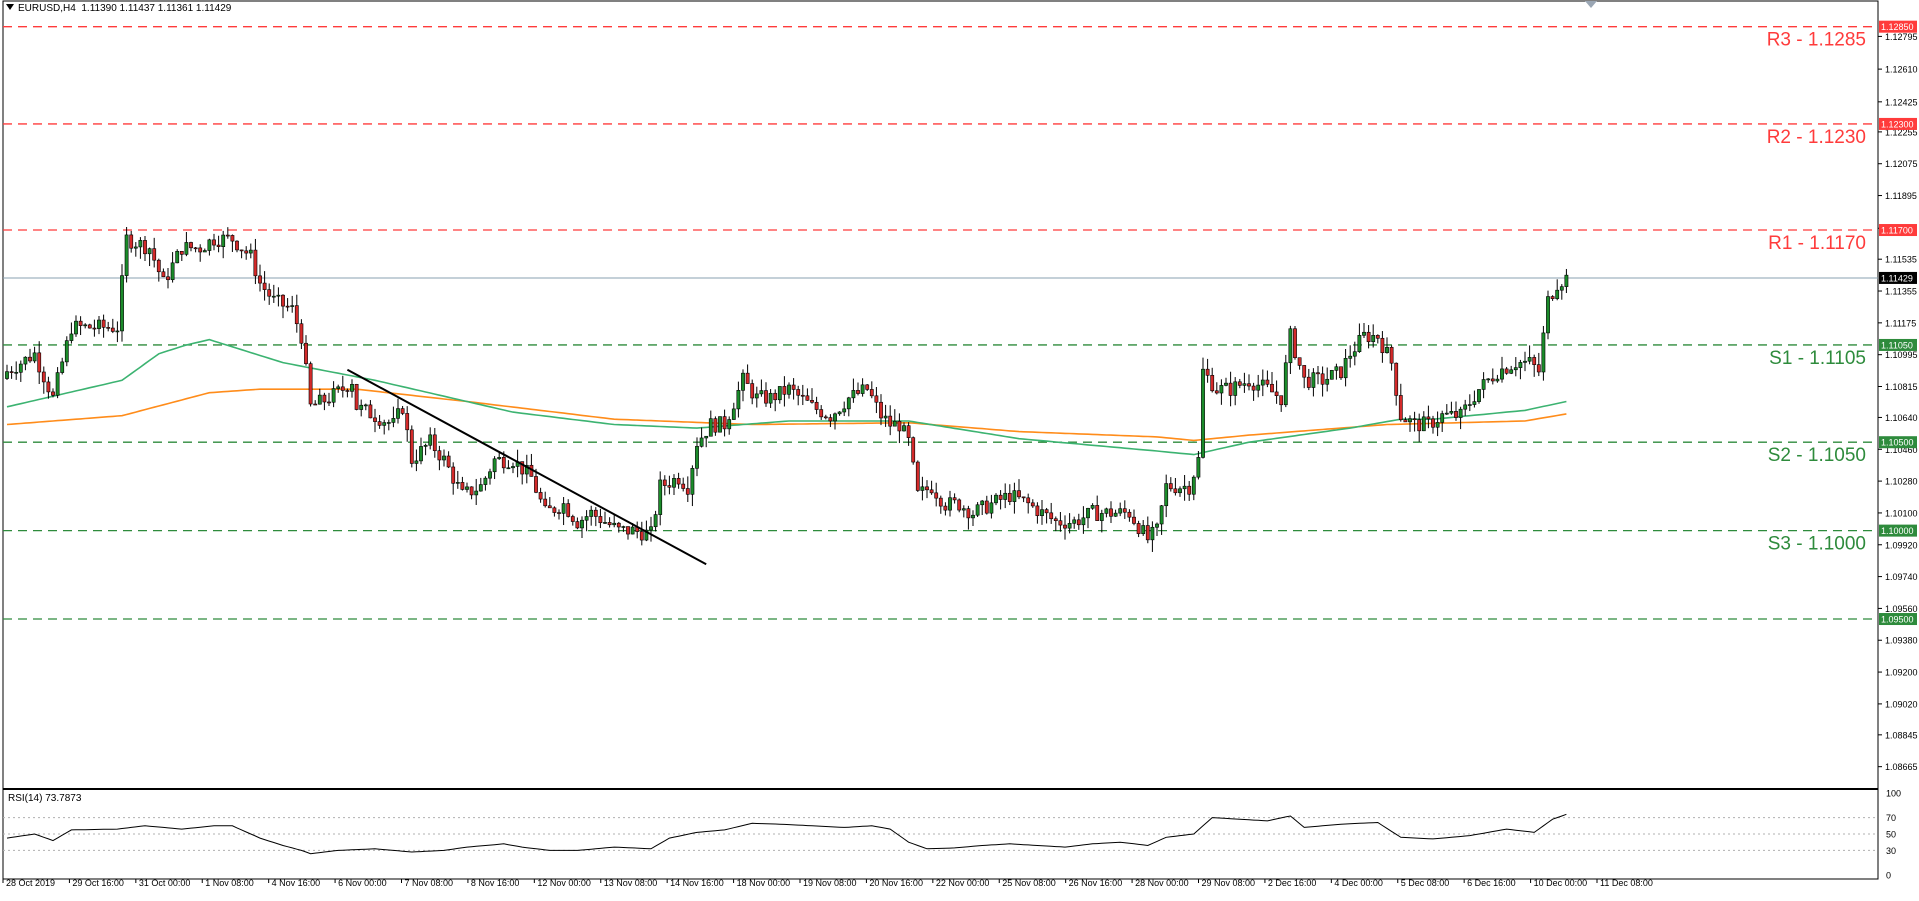 This screenshot has height=901, width=1919. I want to click on time-tick-label: 19 Nov 08:00, so click(830, 883).